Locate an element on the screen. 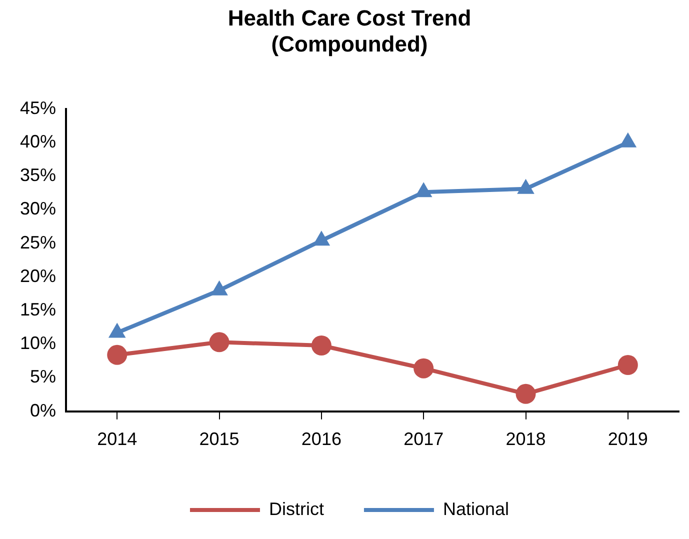  x-tick-label: 2016 is located at coordinates (321, 439).